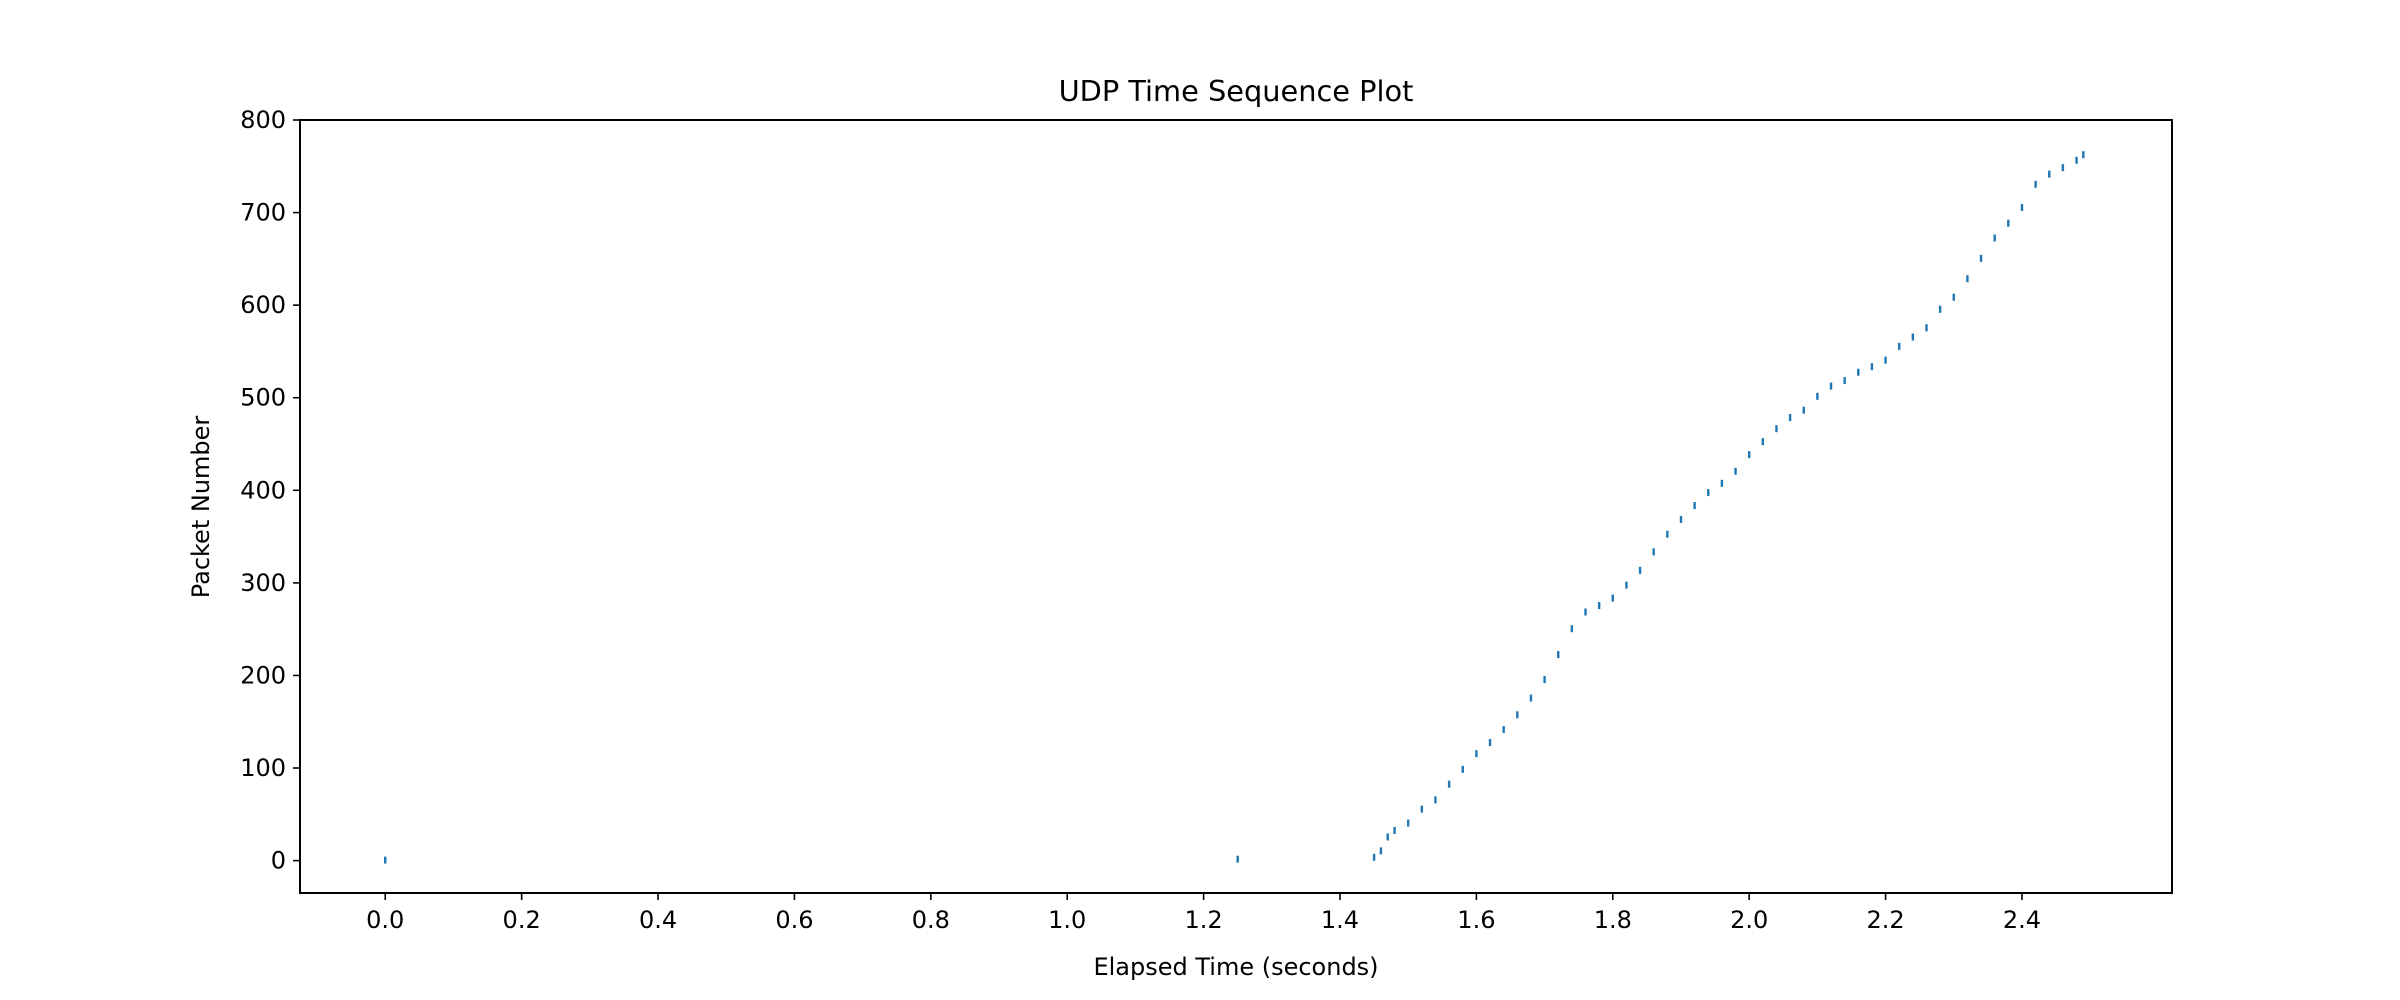  Describe the element at coordinates (1613, 920) in the screenshot. I see `x-tick-label: 1.8` at that location.